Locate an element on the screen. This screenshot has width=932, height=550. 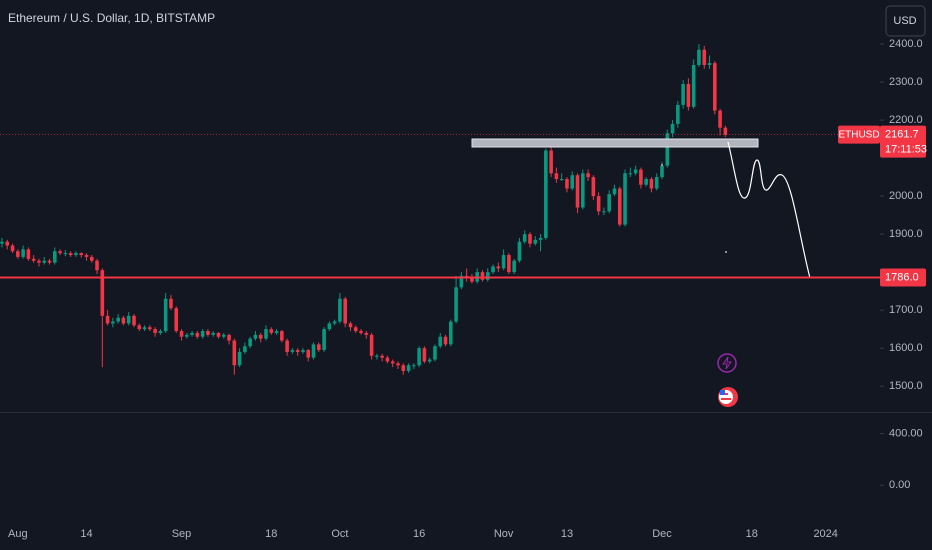
x-tick-label: Oct is located at coordinates (339, 534).